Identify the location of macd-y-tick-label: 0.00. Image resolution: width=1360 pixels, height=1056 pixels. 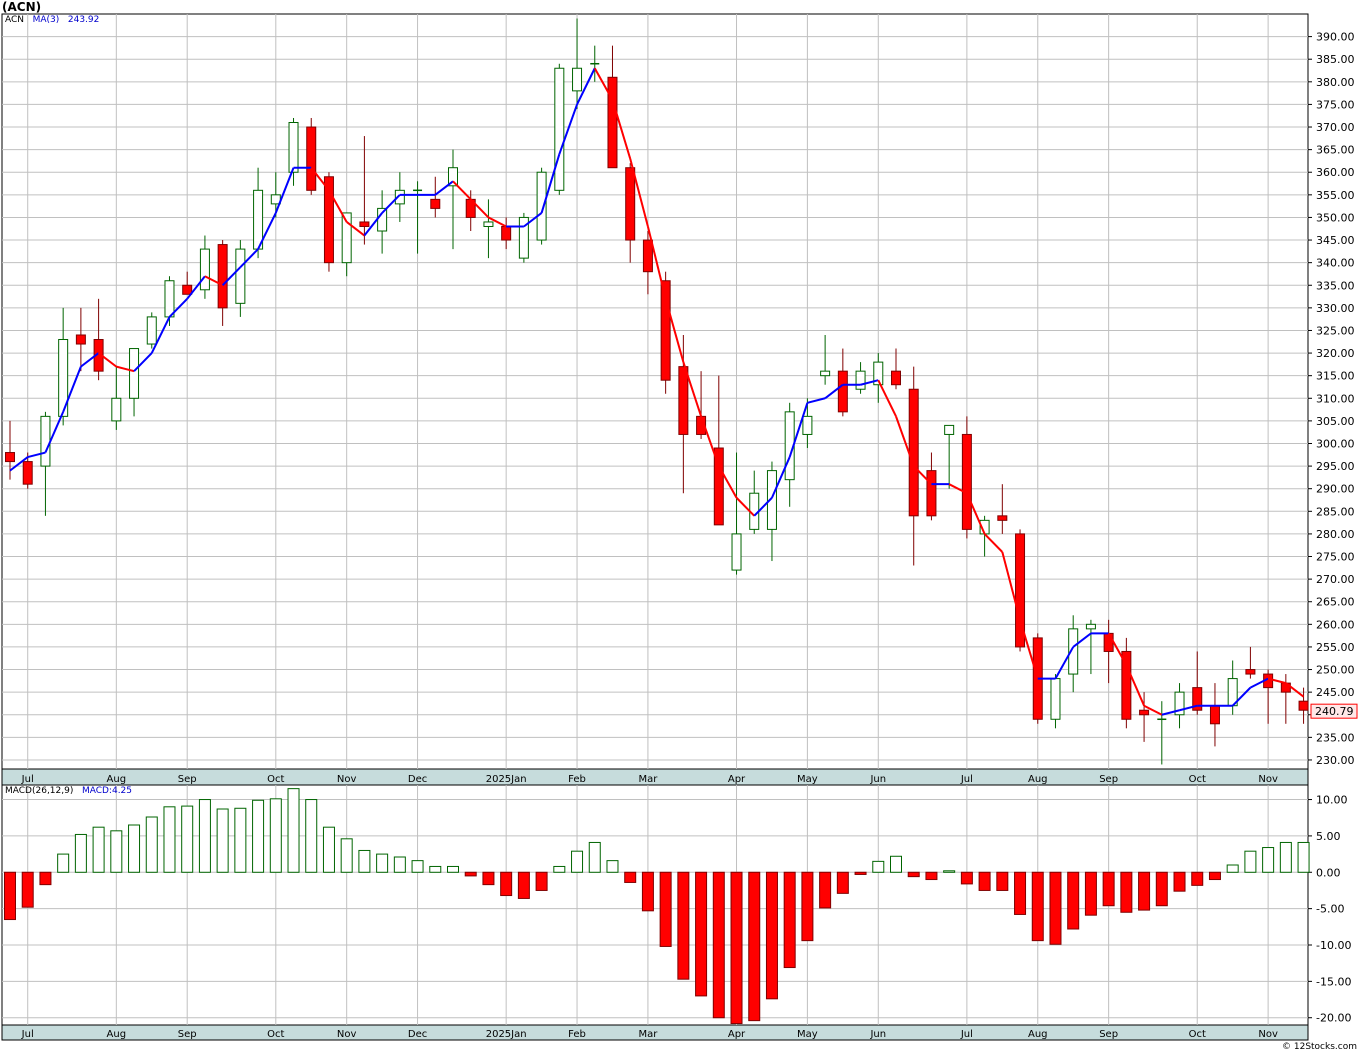
(1328, 872).